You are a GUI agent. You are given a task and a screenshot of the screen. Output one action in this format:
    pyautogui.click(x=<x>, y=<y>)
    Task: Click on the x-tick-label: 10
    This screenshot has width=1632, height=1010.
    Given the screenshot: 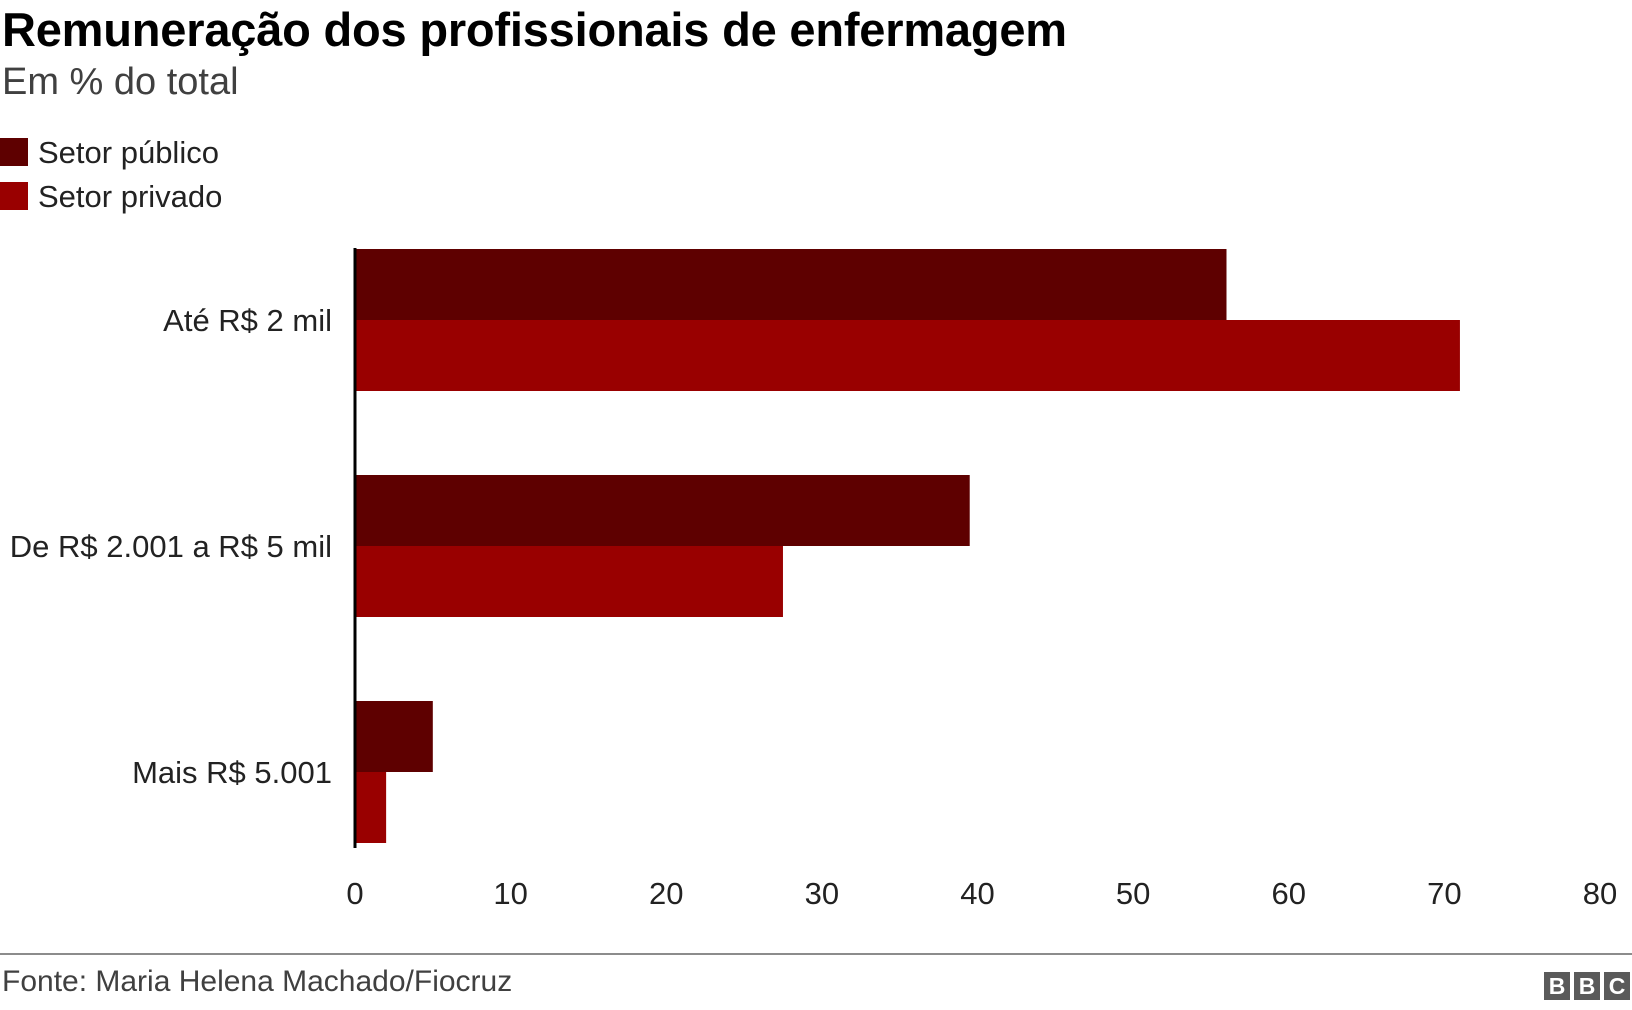 What is the action you would take?
    pyautogui.click(x=510, y=893)
    